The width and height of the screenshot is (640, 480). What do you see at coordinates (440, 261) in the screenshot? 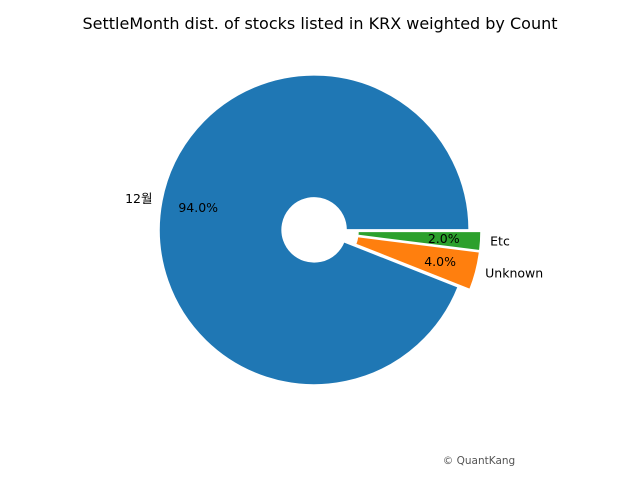
I see `slice-percent-label: 4.0%` at bounding box center [440, 261].